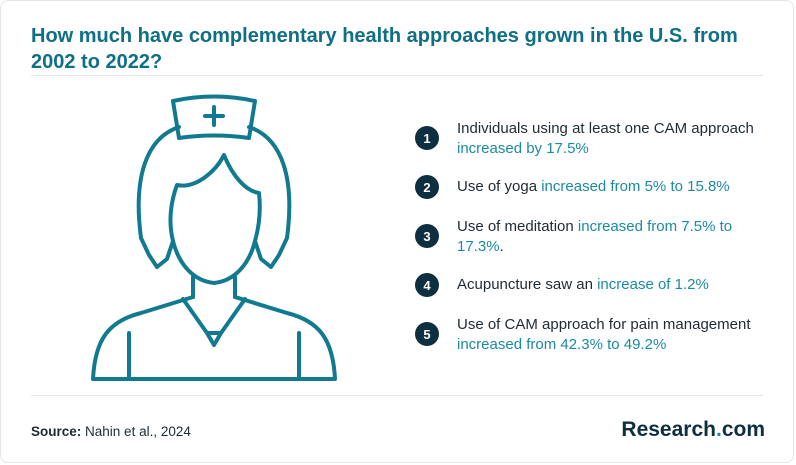 The height and width of the screenshot is (465, 796). I want to click on source-label: Source:, so click(56, 431).